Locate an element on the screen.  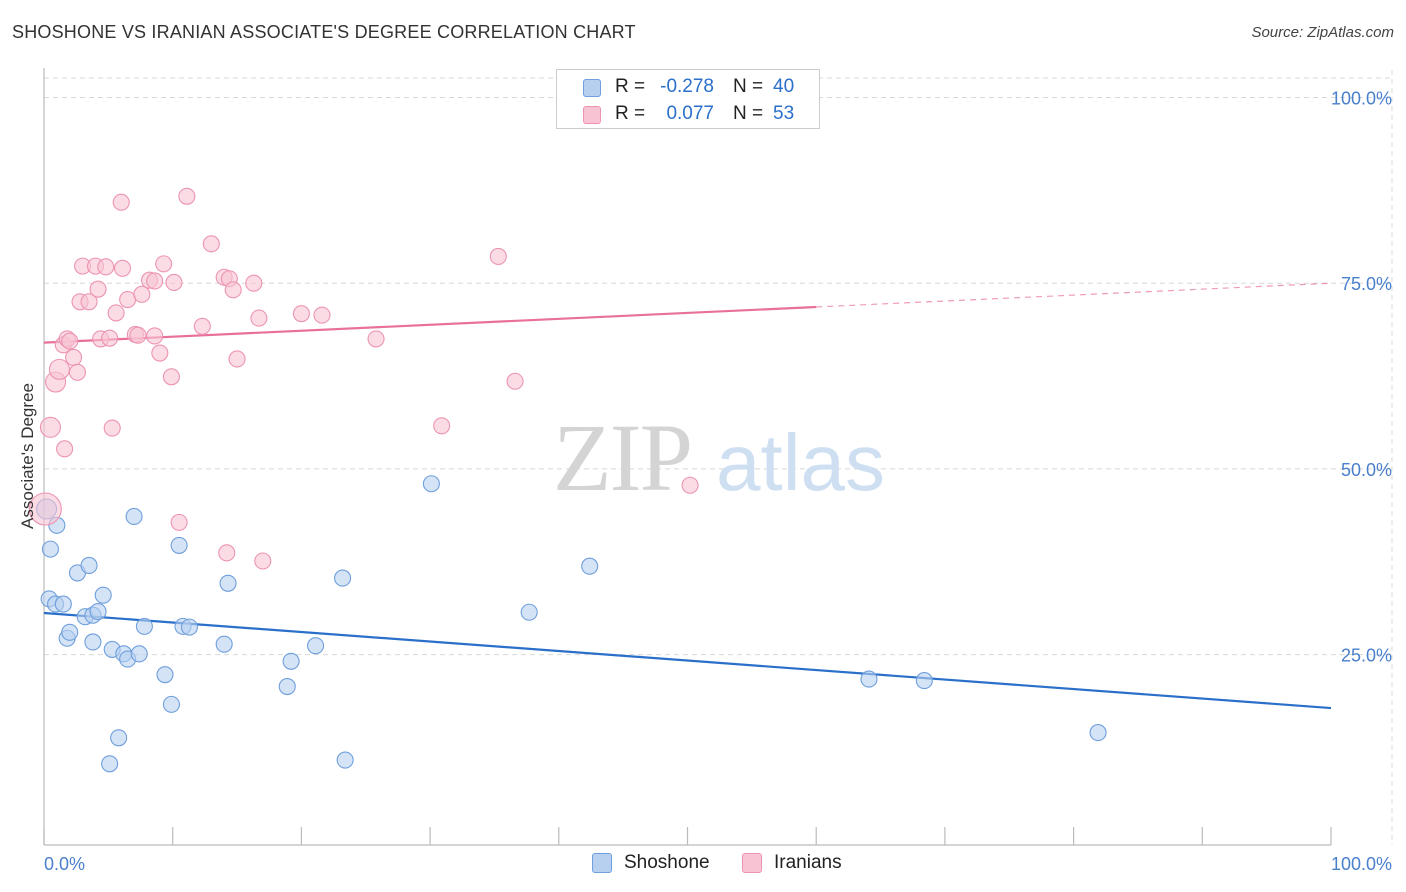
r-value: -0.278 is located at coordinates (687, 86).